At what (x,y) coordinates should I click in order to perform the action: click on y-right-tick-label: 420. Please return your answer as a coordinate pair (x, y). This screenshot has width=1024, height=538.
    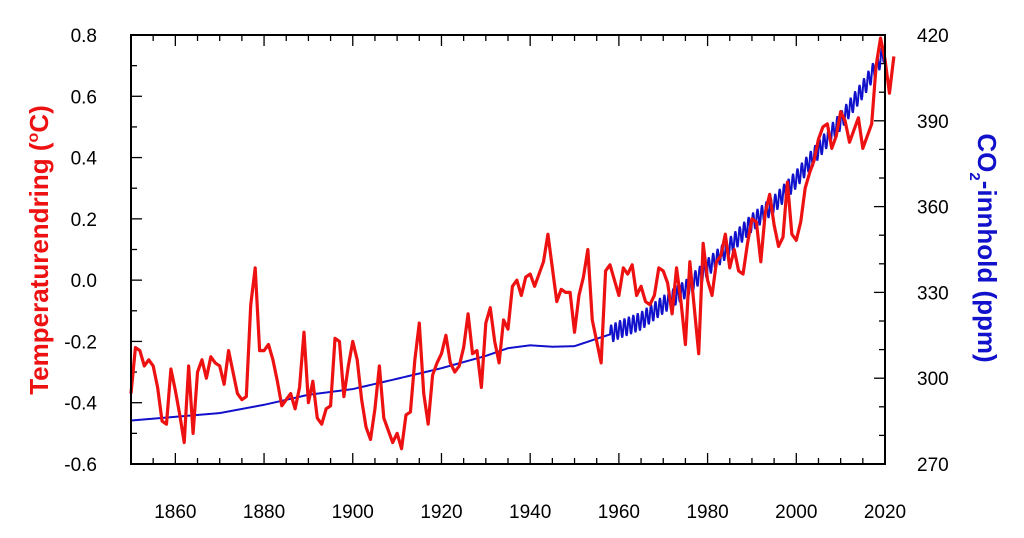
    Looking at the image, I should click on (933, 36).